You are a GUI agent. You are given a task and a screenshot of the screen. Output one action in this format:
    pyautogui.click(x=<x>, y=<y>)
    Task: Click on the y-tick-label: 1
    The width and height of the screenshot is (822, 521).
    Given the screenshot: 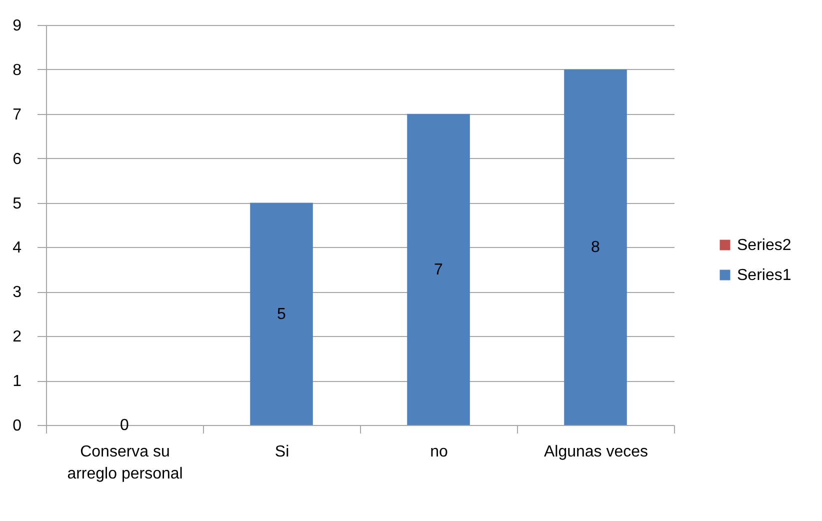 What is the action you would take?
    pyautogui.click(x=17, y=381)
    